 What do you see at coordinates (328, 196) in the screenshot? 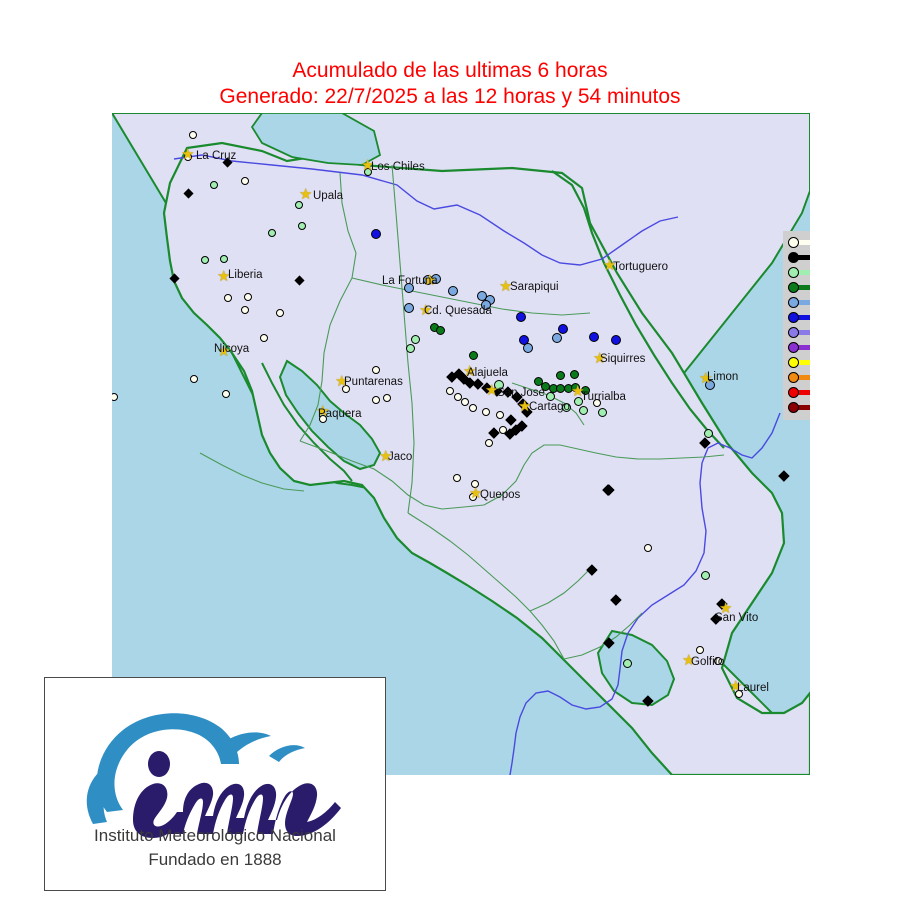
I see `city-label-upala: Upala` at bounding box center [328, 196].